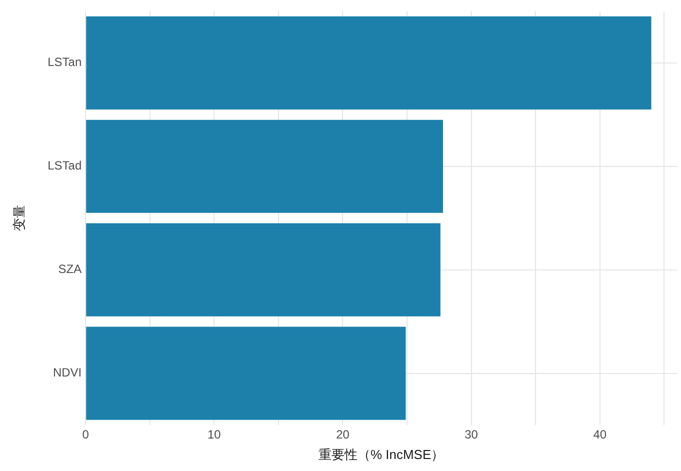 The image size is (681, 471). I want to click on y-tick-label: NDVI, so click(67, 373).